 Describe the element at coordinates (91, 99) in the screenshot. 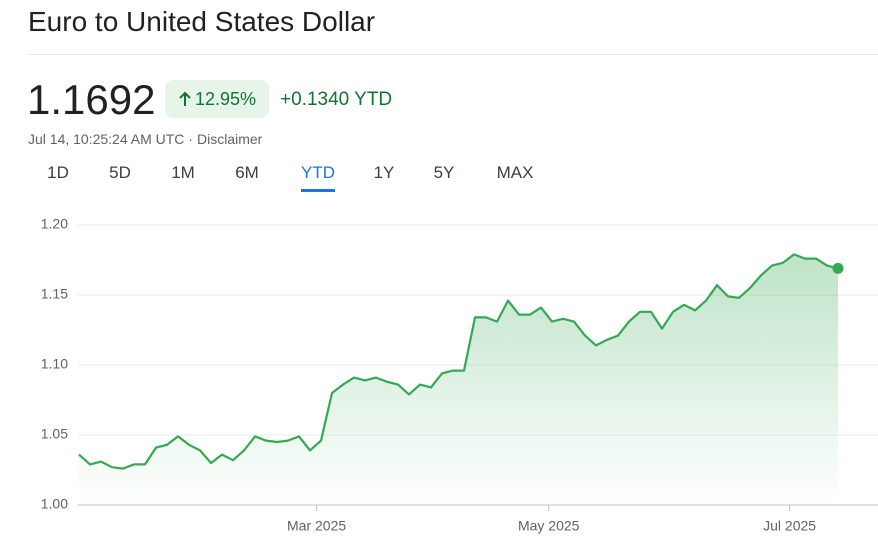

I see `price: 1.1692` at that location.